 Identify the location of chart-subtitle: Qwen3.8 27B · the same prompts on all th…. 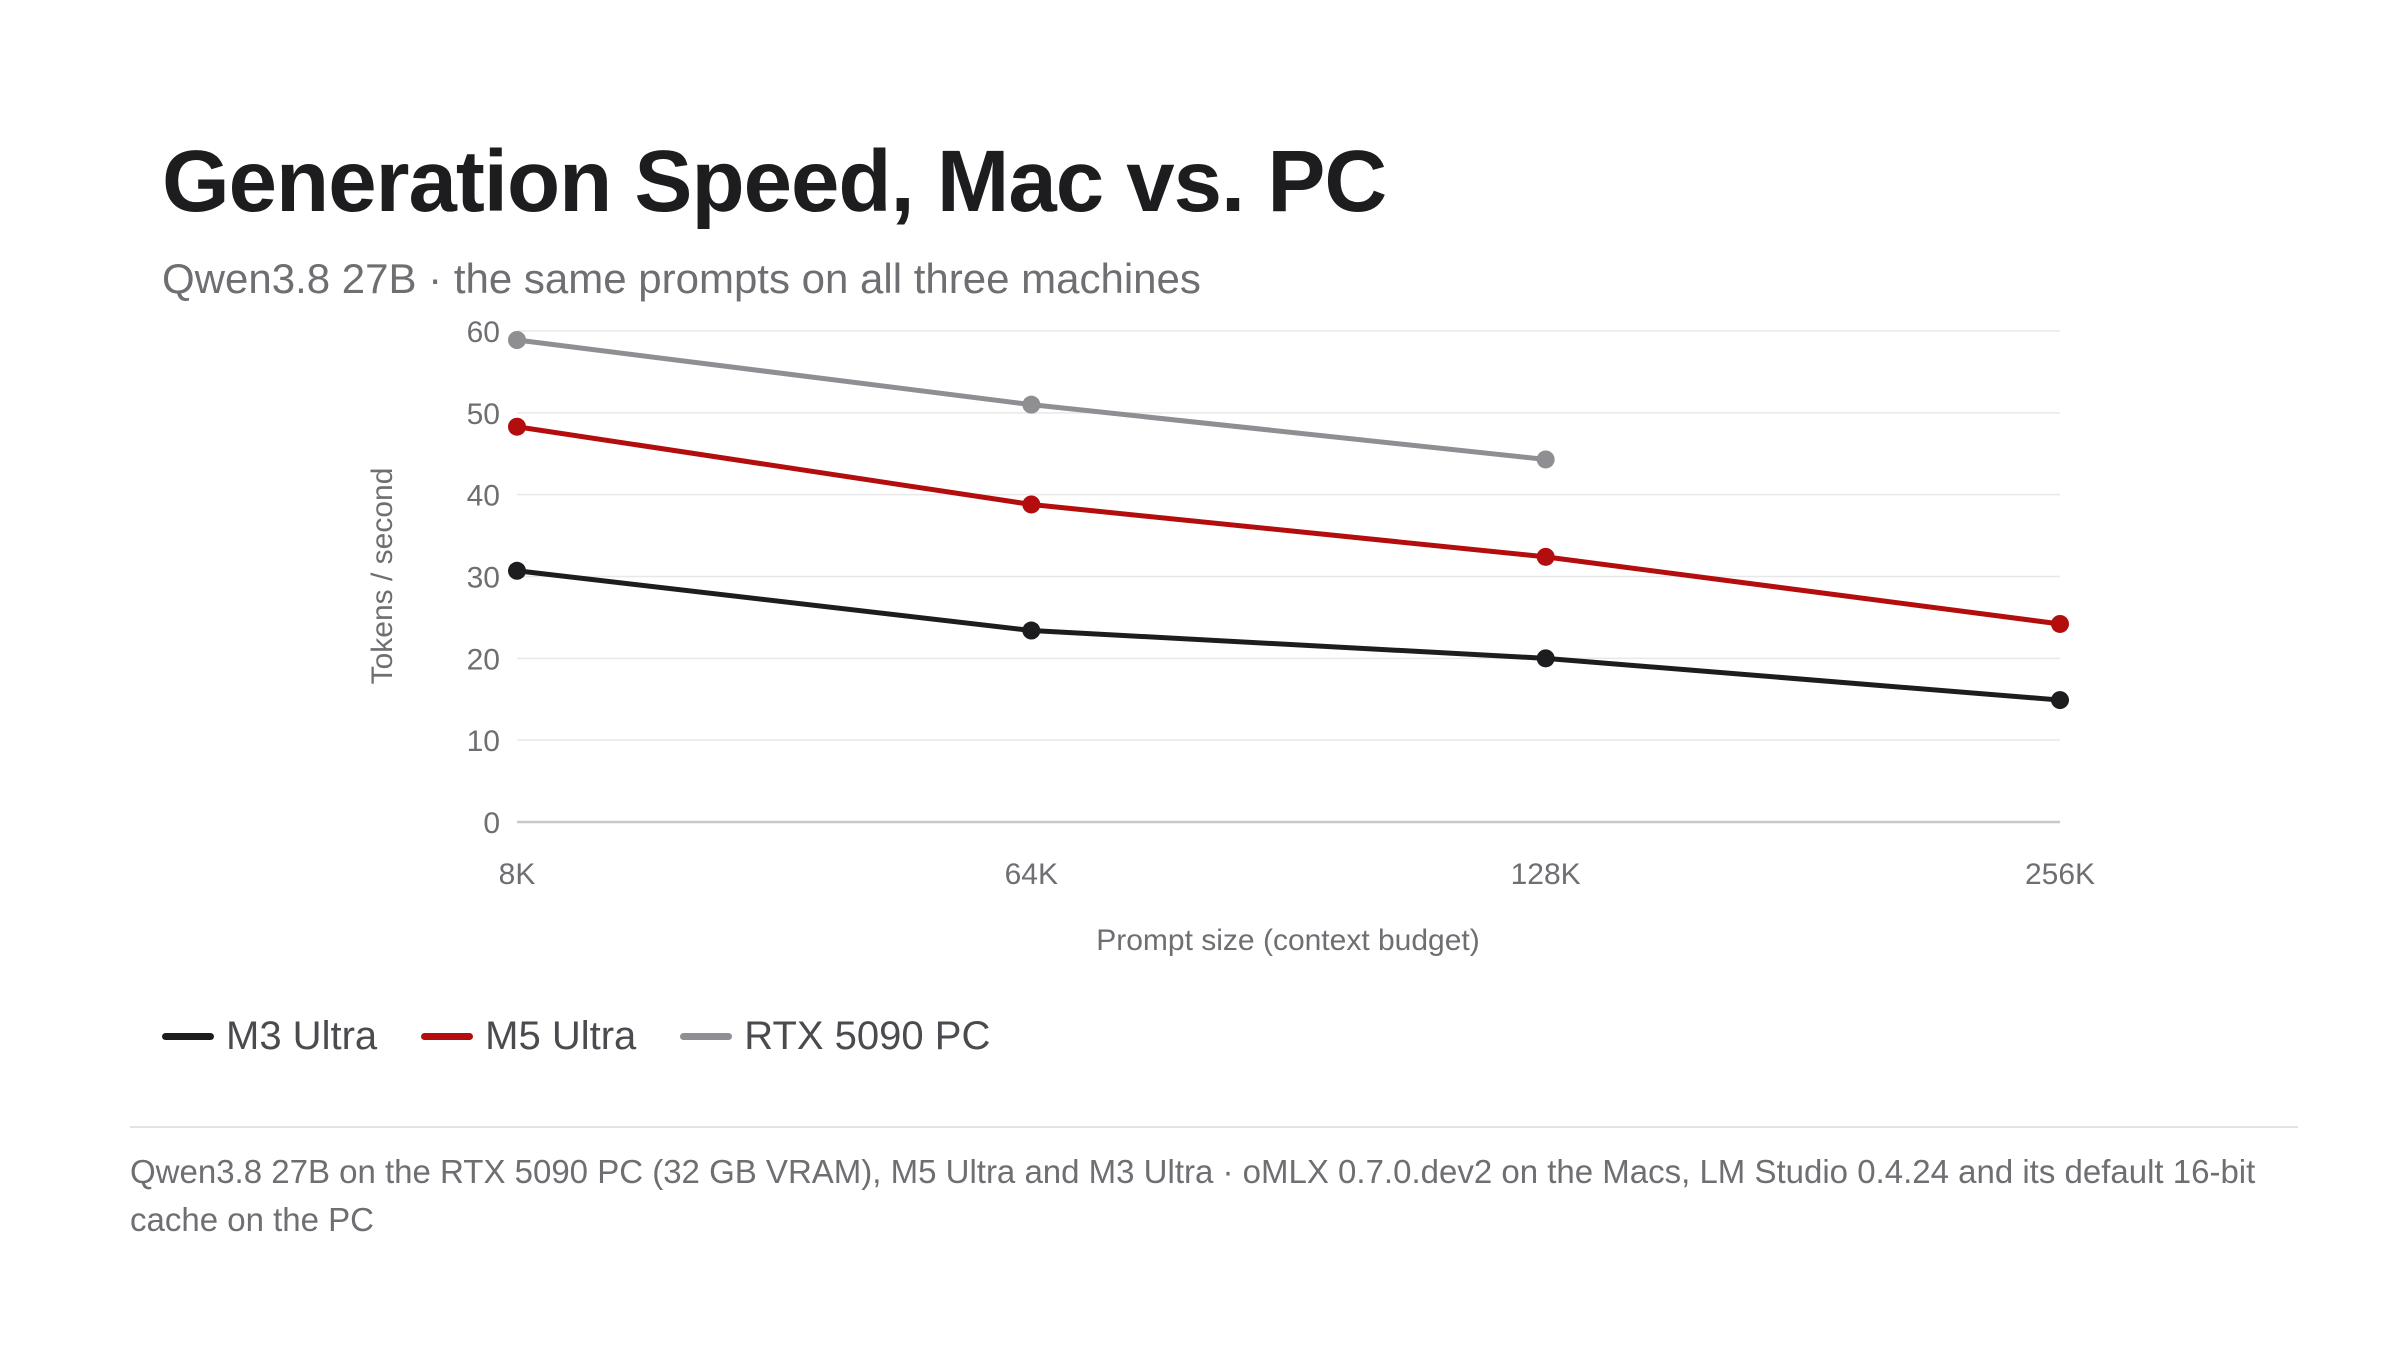
(681, 278).